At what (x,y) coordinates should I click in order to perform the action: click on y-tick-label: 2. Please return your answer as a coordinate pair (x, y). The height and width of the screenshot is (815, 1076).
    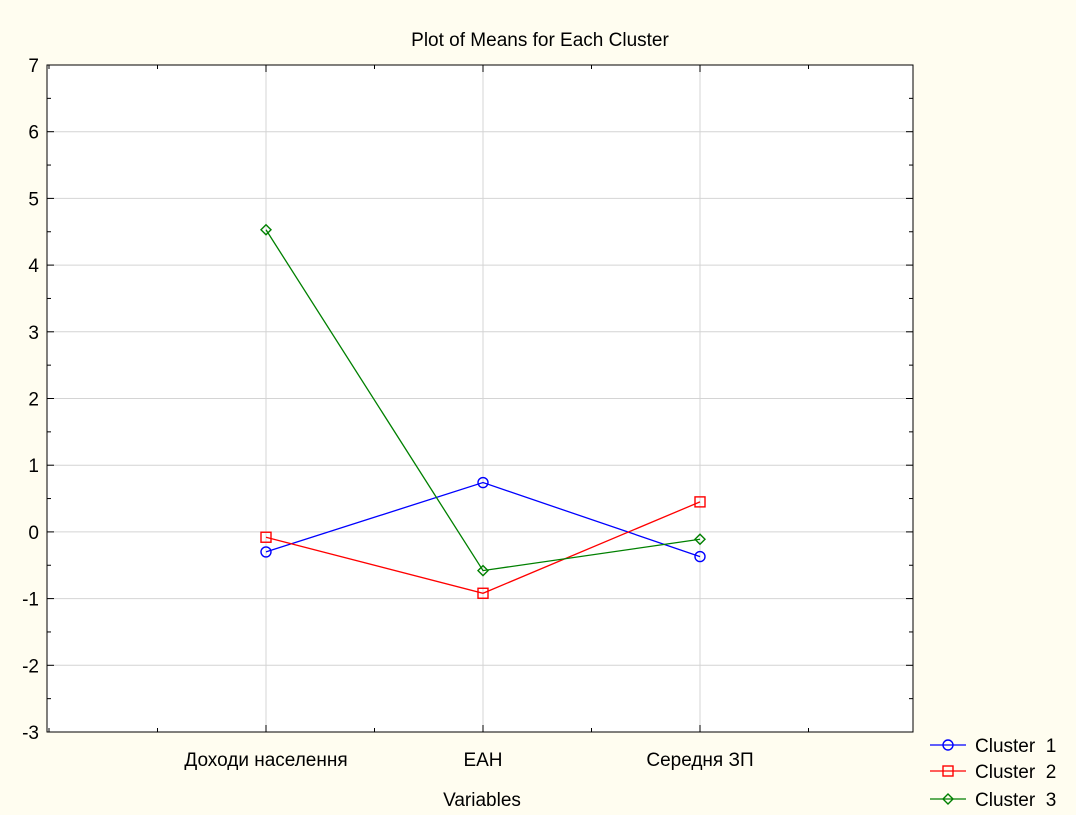
    Looking at the image, I should click on (33, 400).